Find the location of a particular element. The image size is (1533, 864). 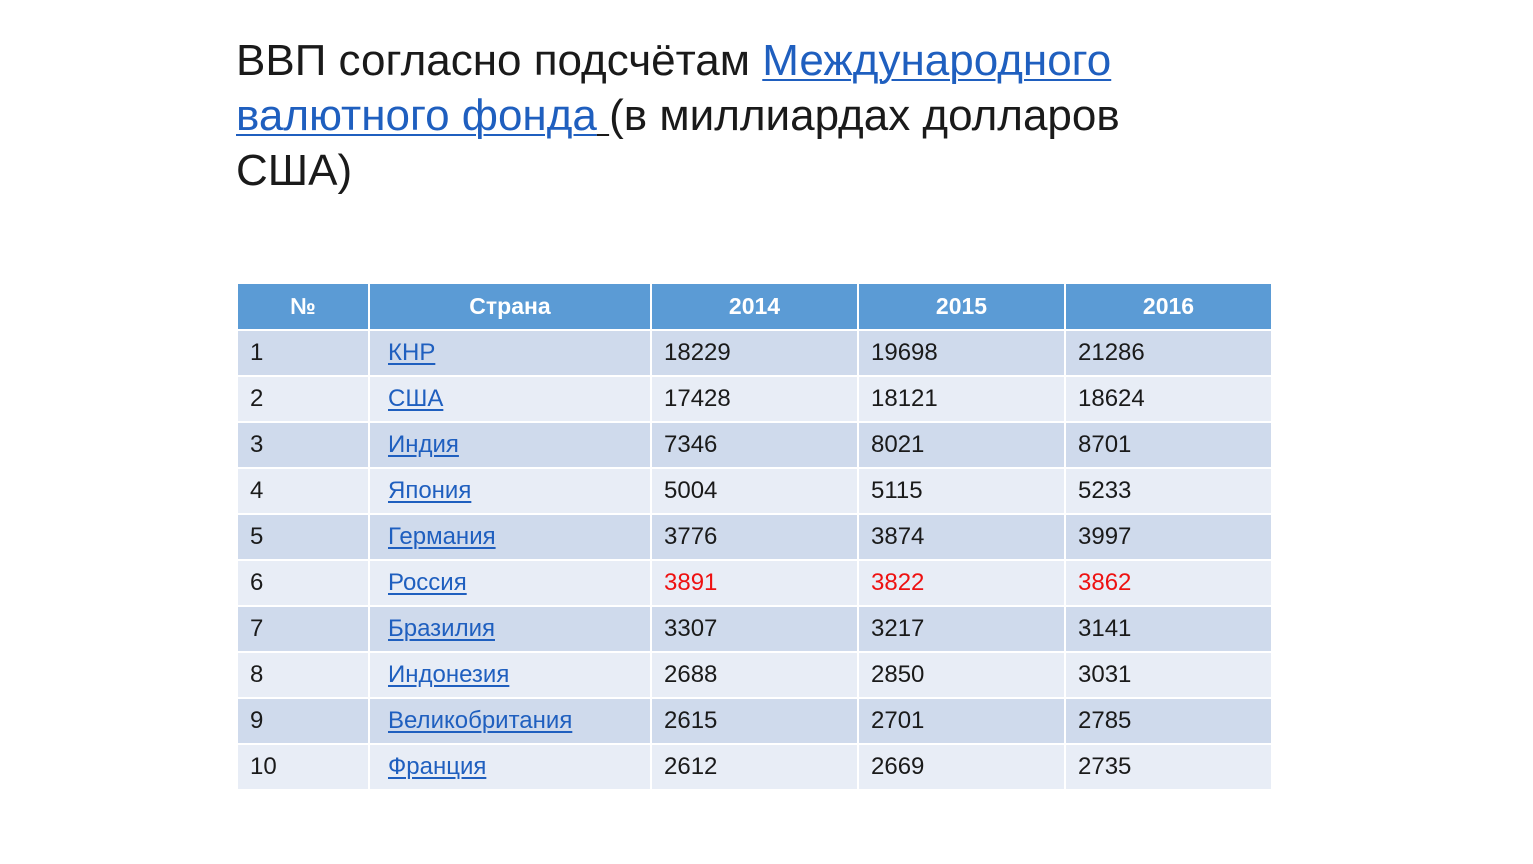

gdp-2015-cell: 3822 is located at coordinates (961, 583).